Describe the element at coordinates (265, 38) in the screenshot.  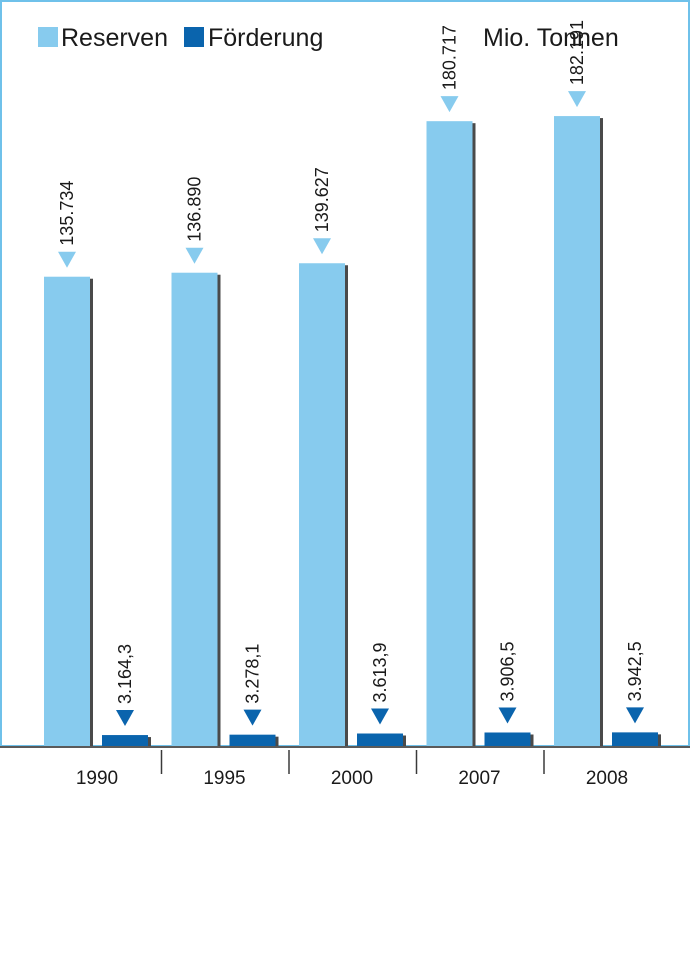
I see `legend-label-foerderung: Förderung` at that location.